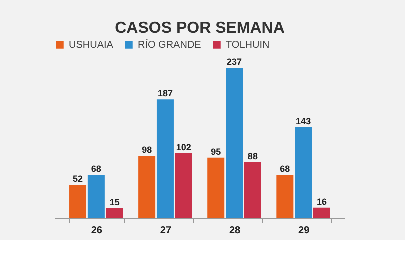 This screenshot has width=415, height=260. I want to click on legend-label: USHUAIA, so click(91, 45).